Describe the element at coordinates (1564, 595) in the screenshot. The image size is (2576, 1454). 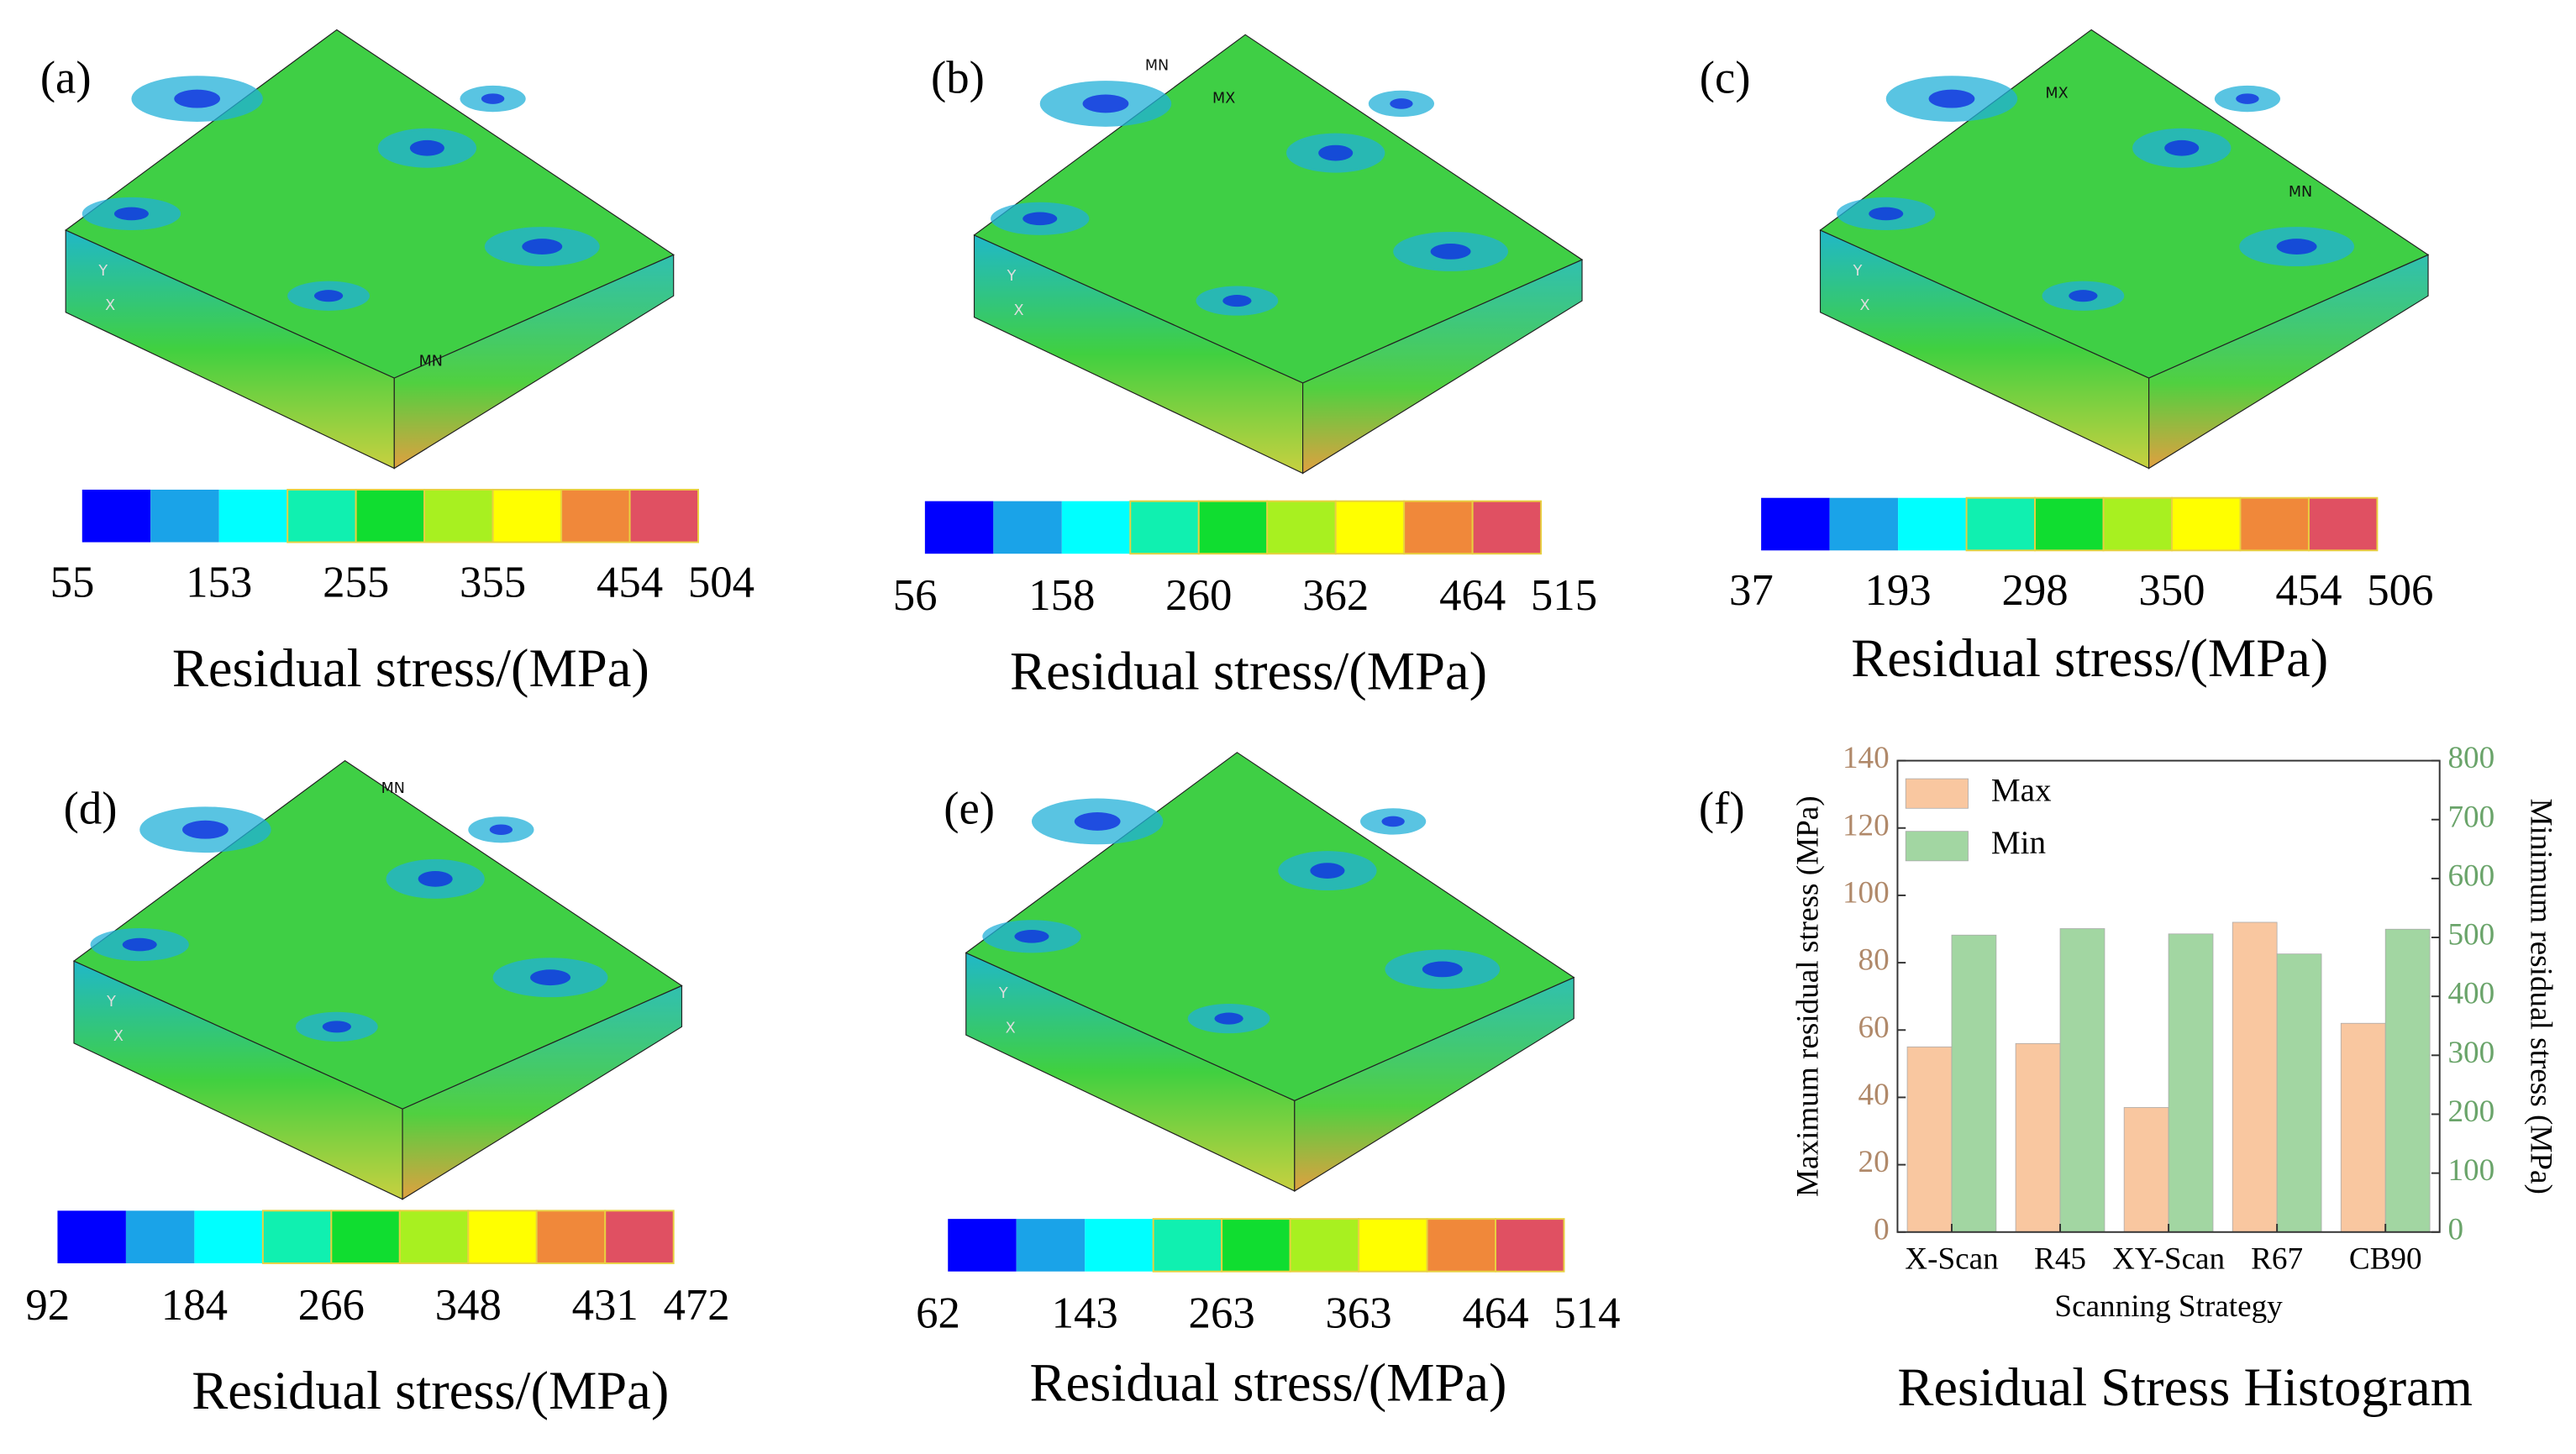
I see `colorbar-tick-label: 515` at that location.